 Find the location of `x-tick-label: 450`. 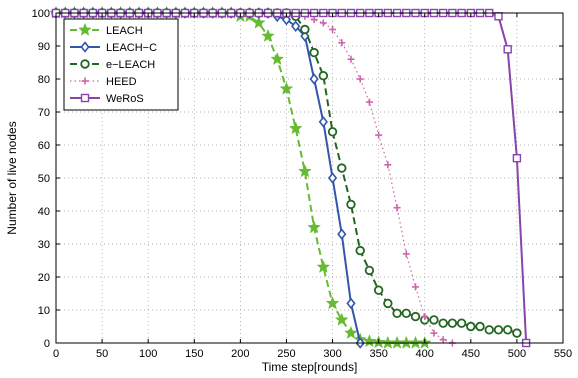

x-tick-label: 450 is located at coordinates (471, 354).